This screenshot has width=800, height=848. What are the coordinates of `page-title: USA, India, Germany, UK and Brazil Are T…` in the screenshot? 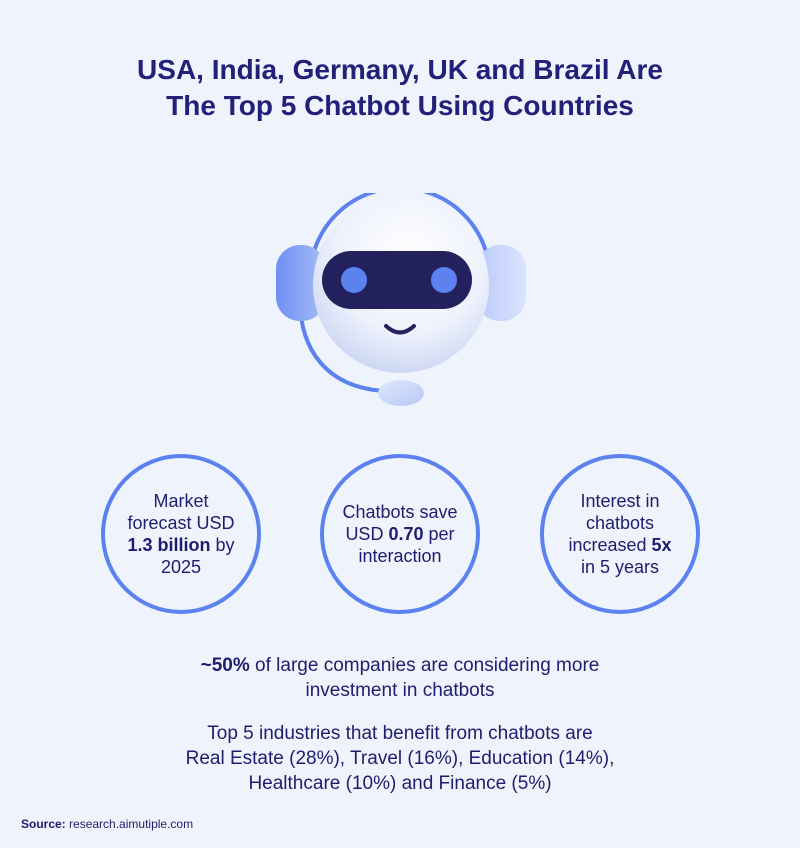 It's located at (400, 88).